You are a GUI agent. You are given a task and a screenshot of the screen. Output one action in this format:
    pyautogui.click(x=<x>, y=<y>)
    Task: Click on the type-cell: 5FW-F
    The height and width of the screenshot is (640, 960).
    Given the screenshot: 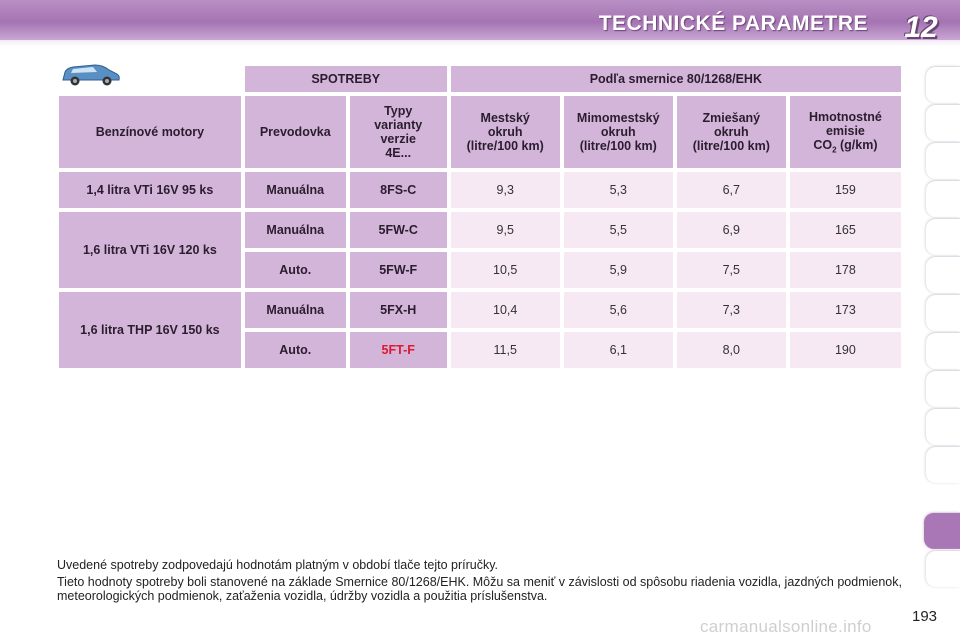 What is the action you would take?
    pyautogui.click(x=398, y=270)
    